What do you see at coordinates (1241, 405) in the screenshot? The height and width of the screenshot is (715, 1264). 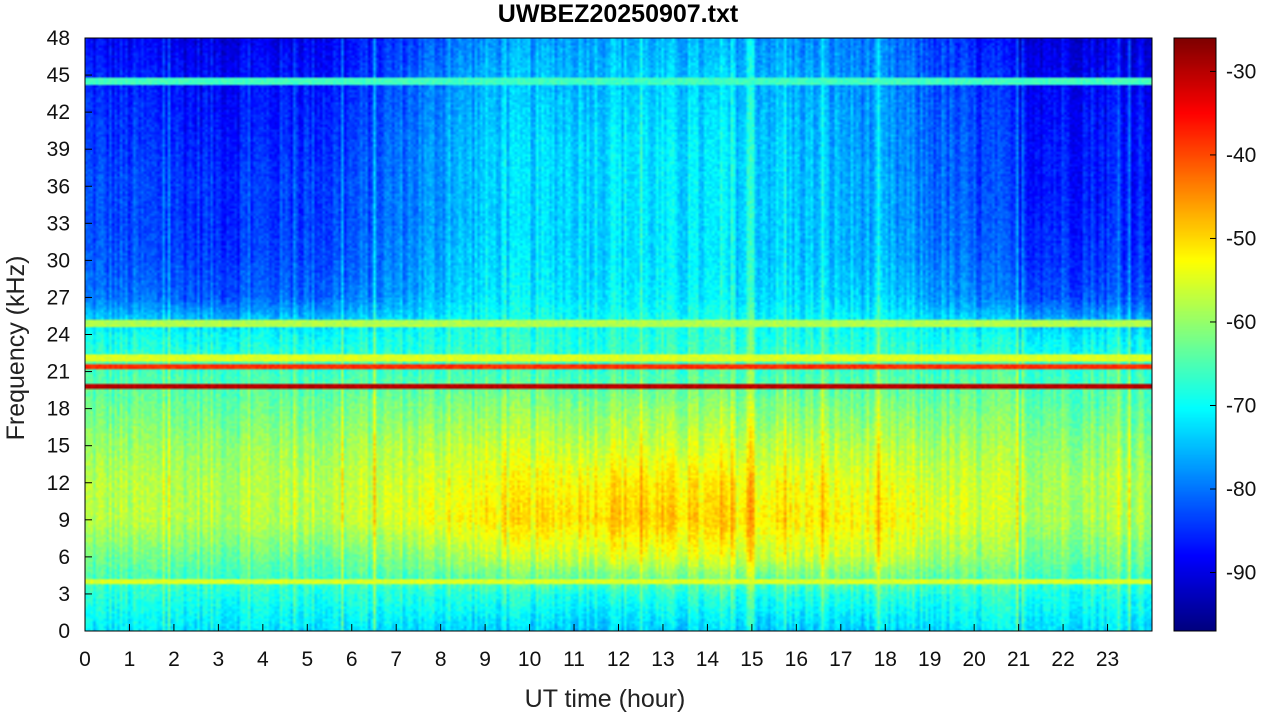 I see `colorbar-tick-label: -70` at bounding box center [1241, 405].